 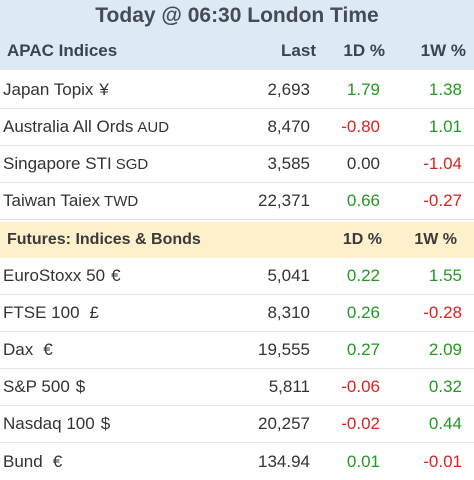 What do you see at coordinates (363, 89) in the screenshot?
I see `change-1d: 1.79` at bounding box center [363, 89].